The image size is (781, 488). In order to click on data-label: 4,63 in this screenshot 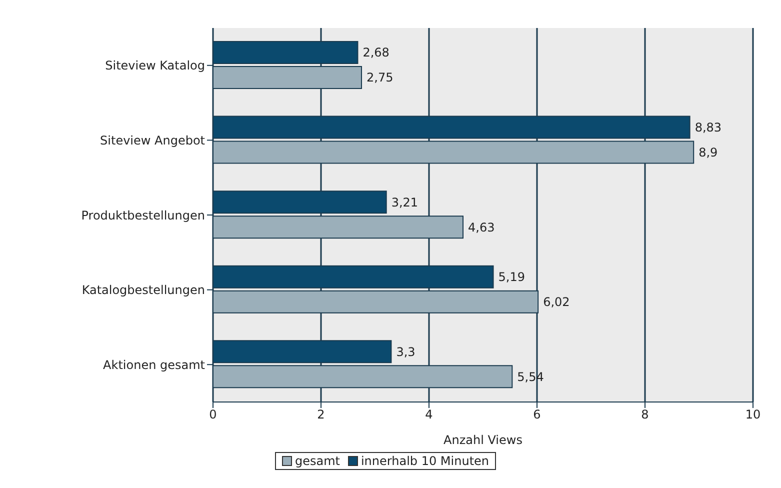, I will do `click(481, 227)`.